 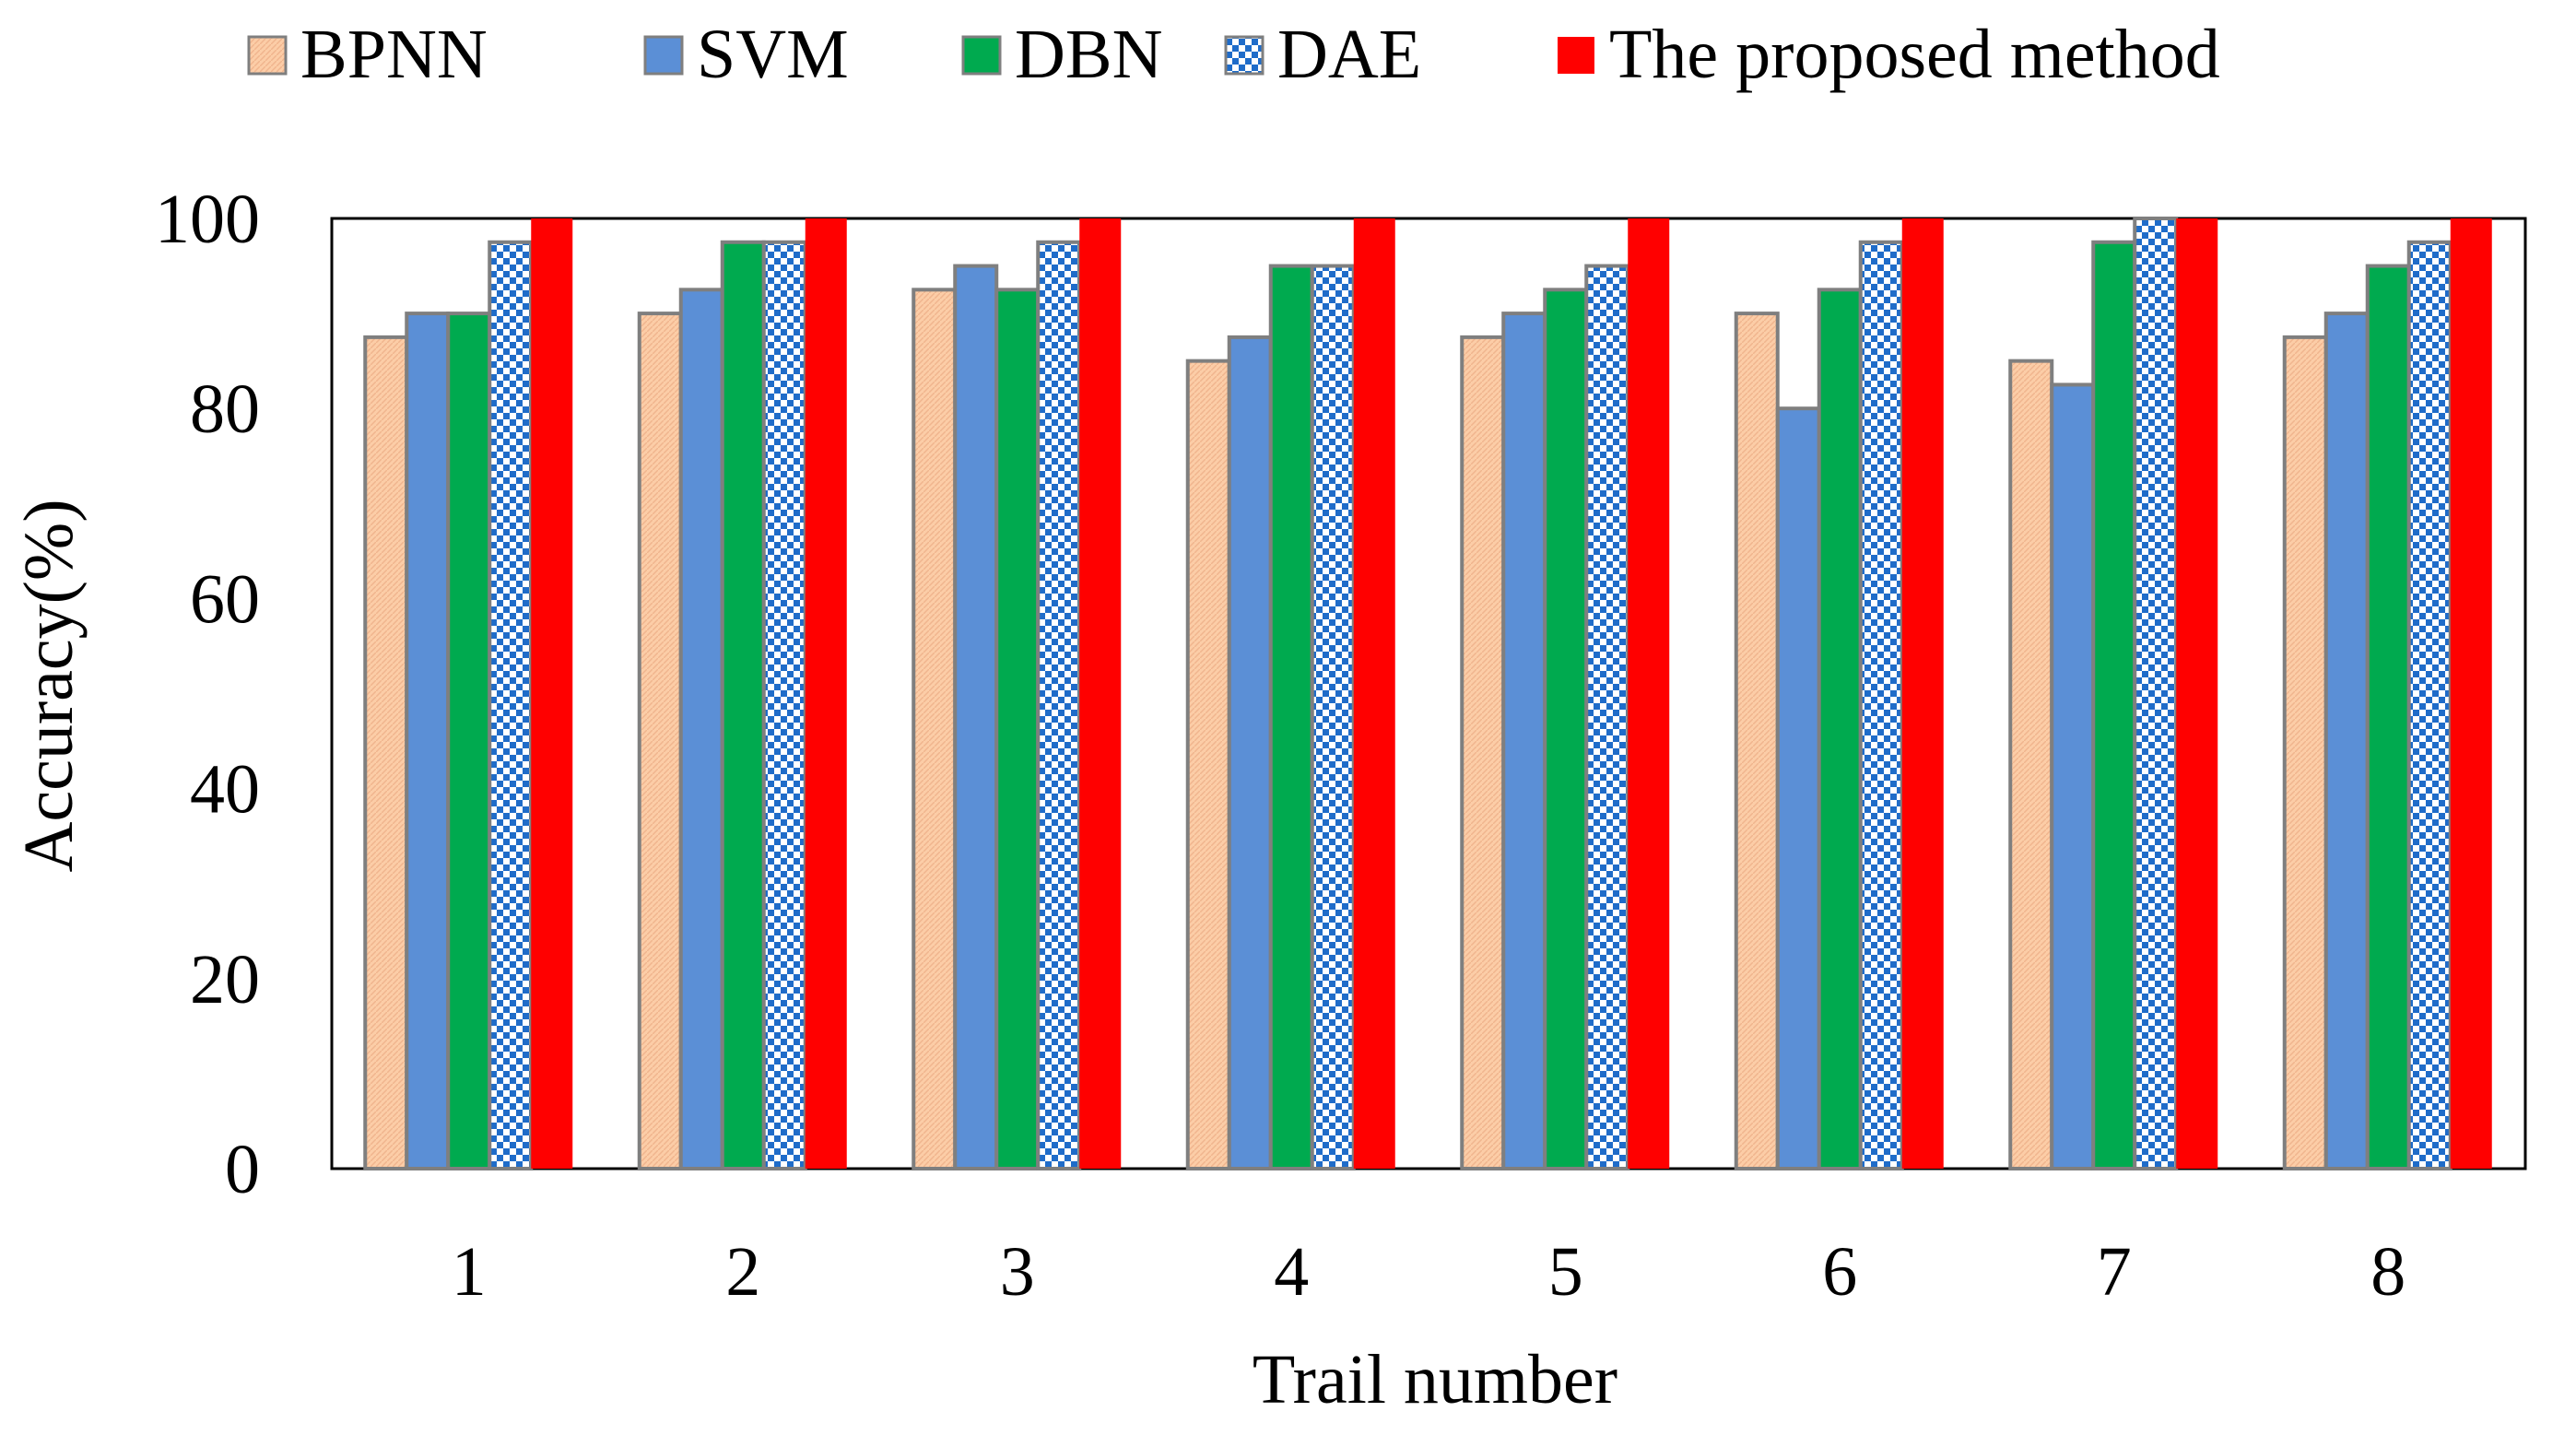 I want to click on legend-label: DBN, so click(x=1089, y=54).